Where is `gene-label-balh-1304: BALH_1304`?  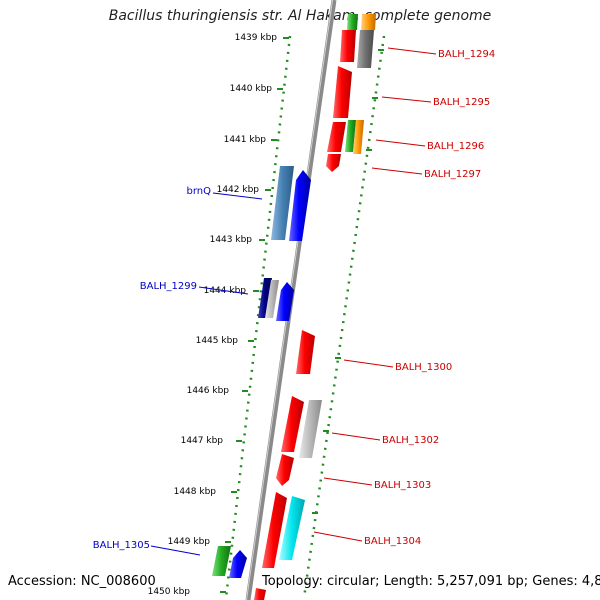
gene-label-balh-1304: BALH_1304 is located at coordinates (392, 541).